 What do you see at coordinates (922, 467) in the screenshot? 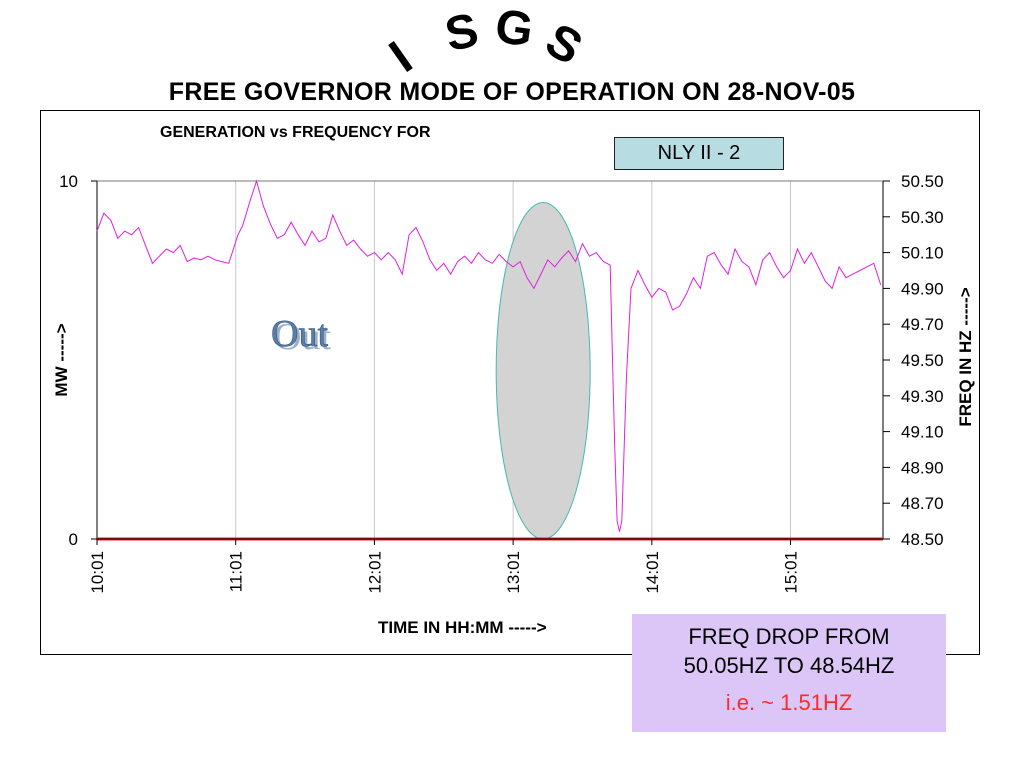
I see `y-right-tick-label: 48.90` at bounding box center [922, 467].